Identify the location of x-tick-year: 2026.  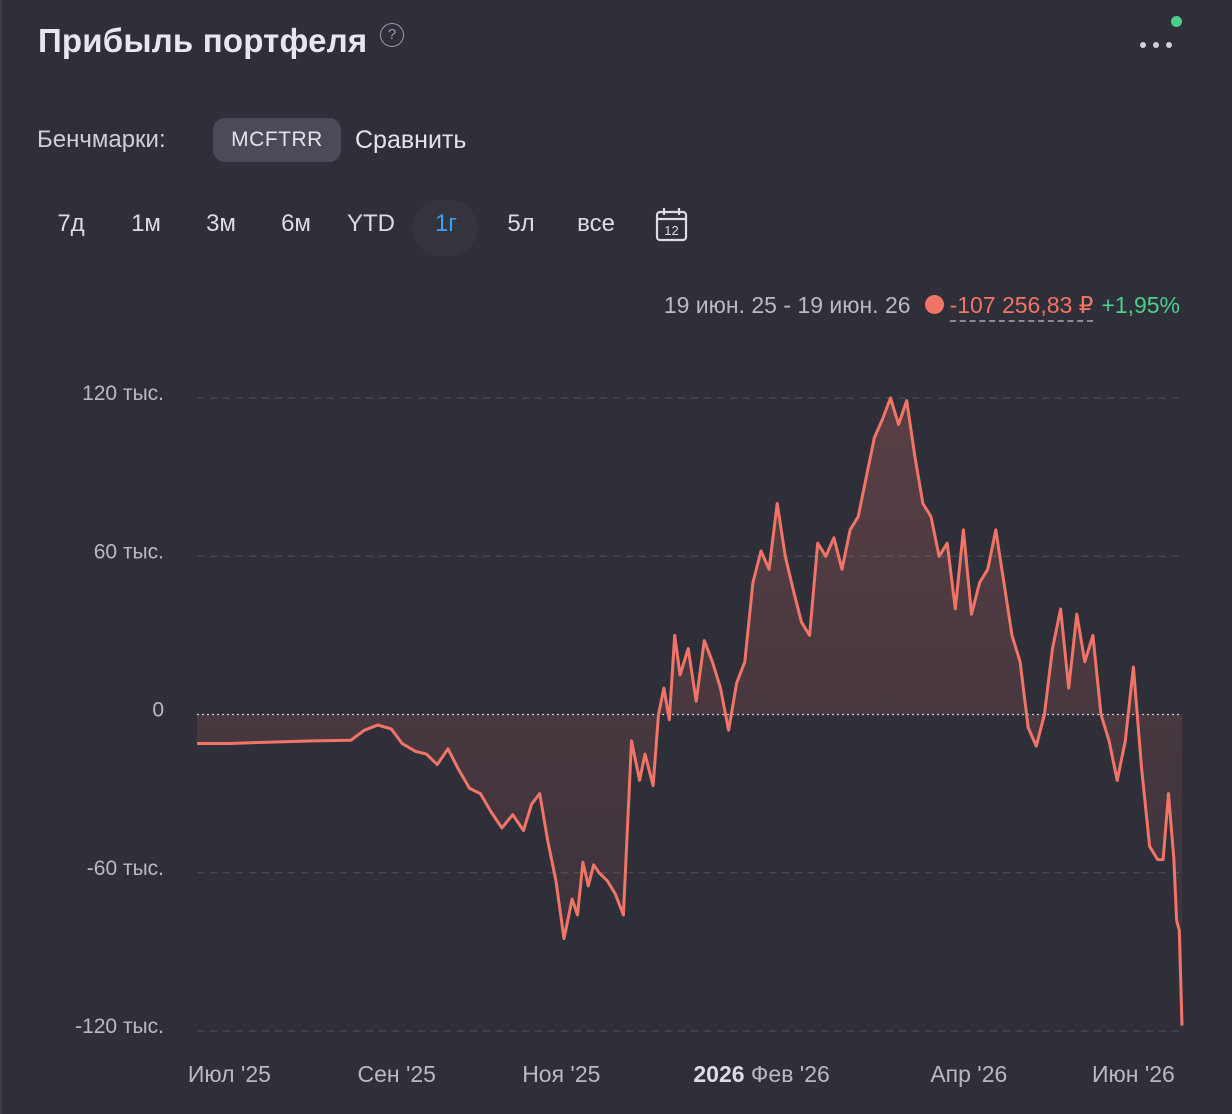
(722, 1074).